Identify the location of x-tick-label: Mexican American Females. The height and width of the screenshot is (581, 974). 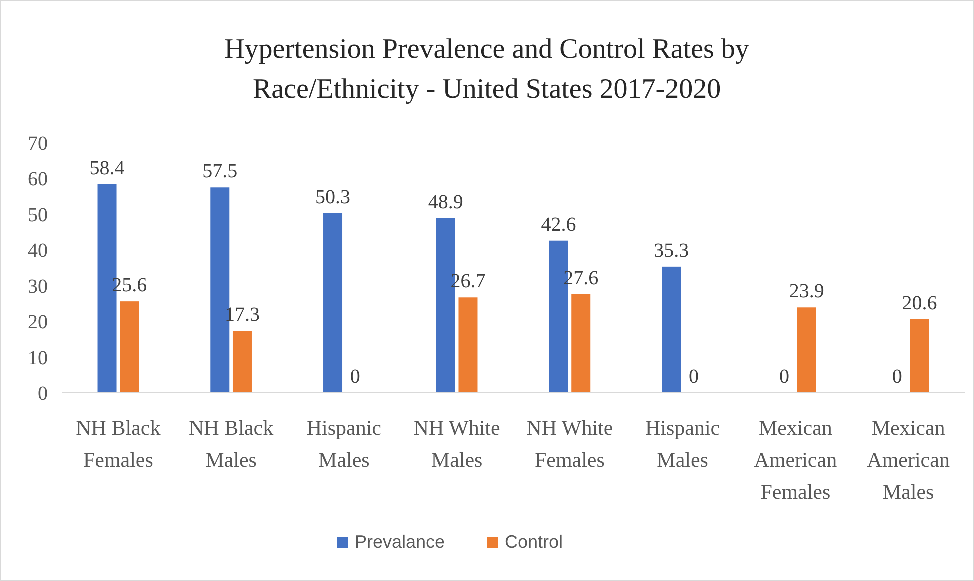
(796, 460).